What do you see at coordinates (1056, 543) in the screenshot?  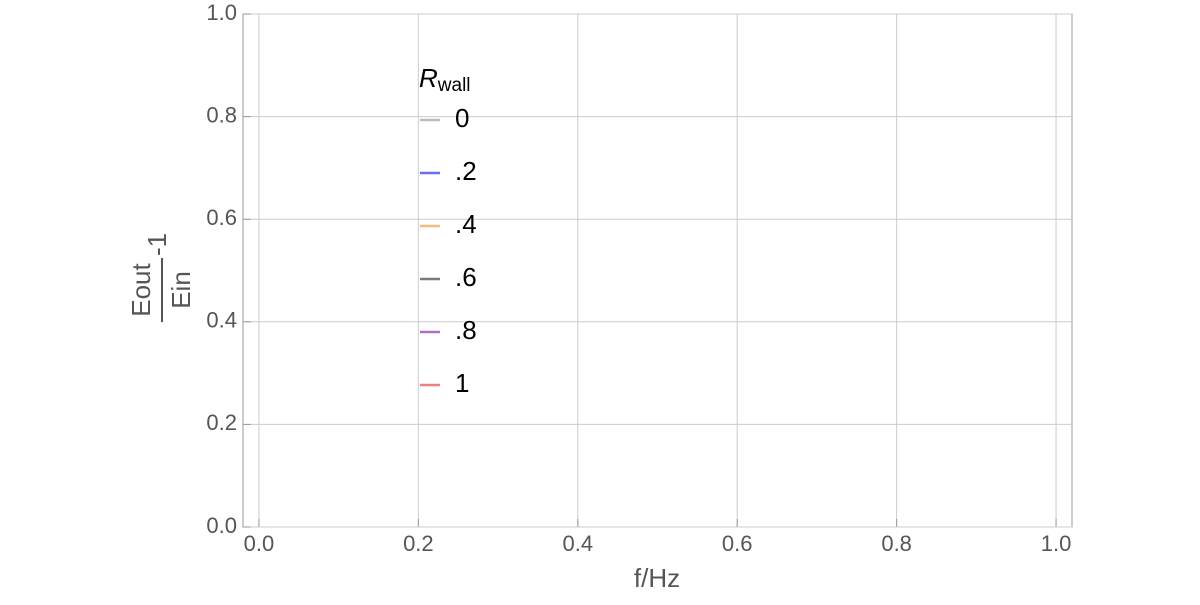 I see `x-tick-label: 1.0` at bounding box center [1056, 543].